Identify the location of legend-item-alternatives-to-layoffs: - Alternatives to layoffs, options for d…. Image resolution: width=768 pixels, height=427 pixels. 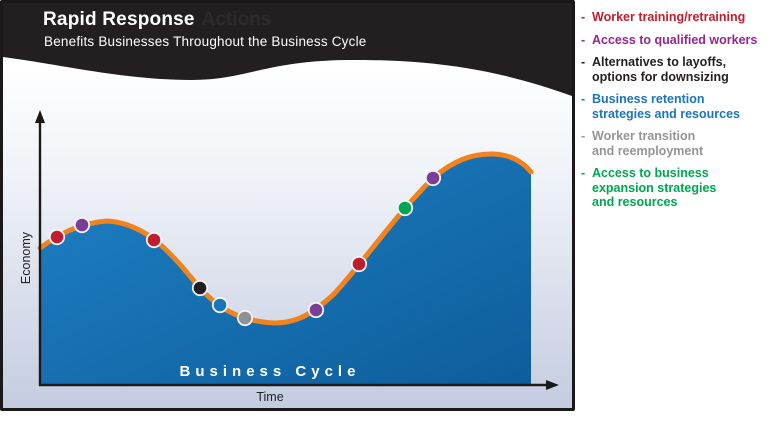
(674, 69).